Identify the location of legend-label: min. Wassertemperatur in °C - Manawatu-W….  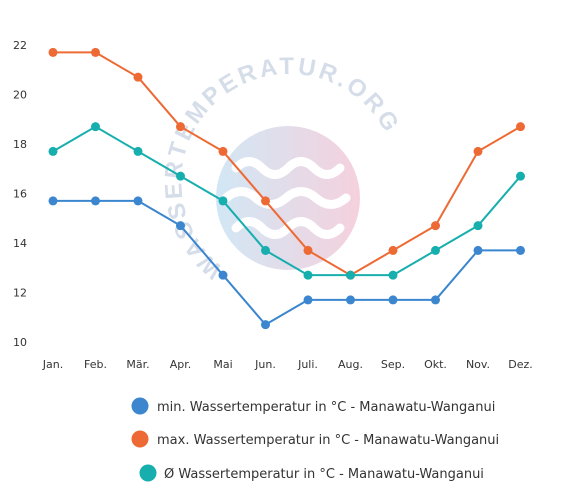
(326, 407).